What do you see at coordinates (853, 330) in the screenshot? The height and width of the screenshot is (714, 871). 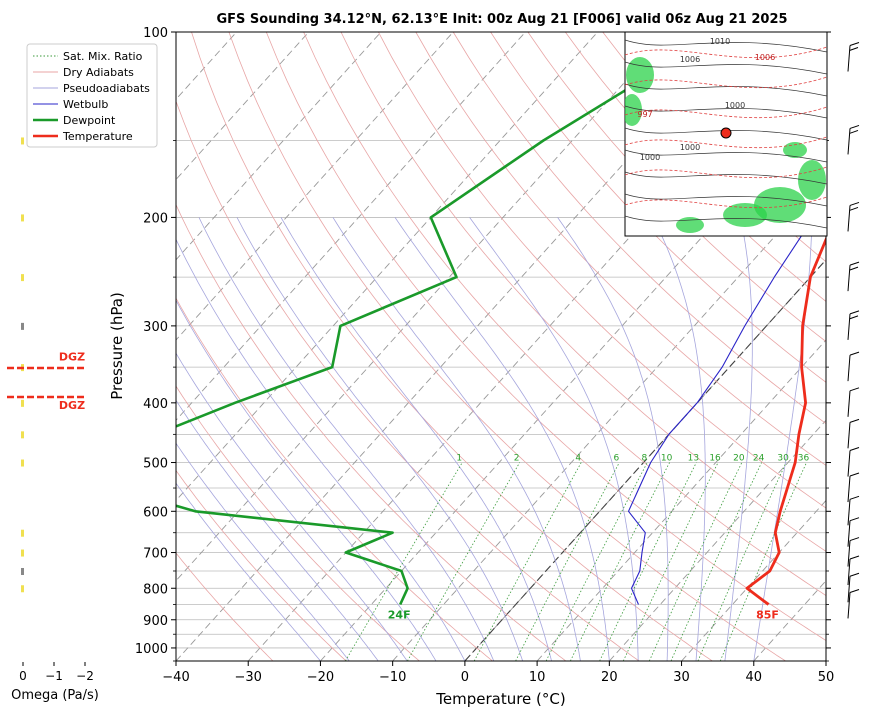 I see `wind-barbs` at bounding box center [853, 330].